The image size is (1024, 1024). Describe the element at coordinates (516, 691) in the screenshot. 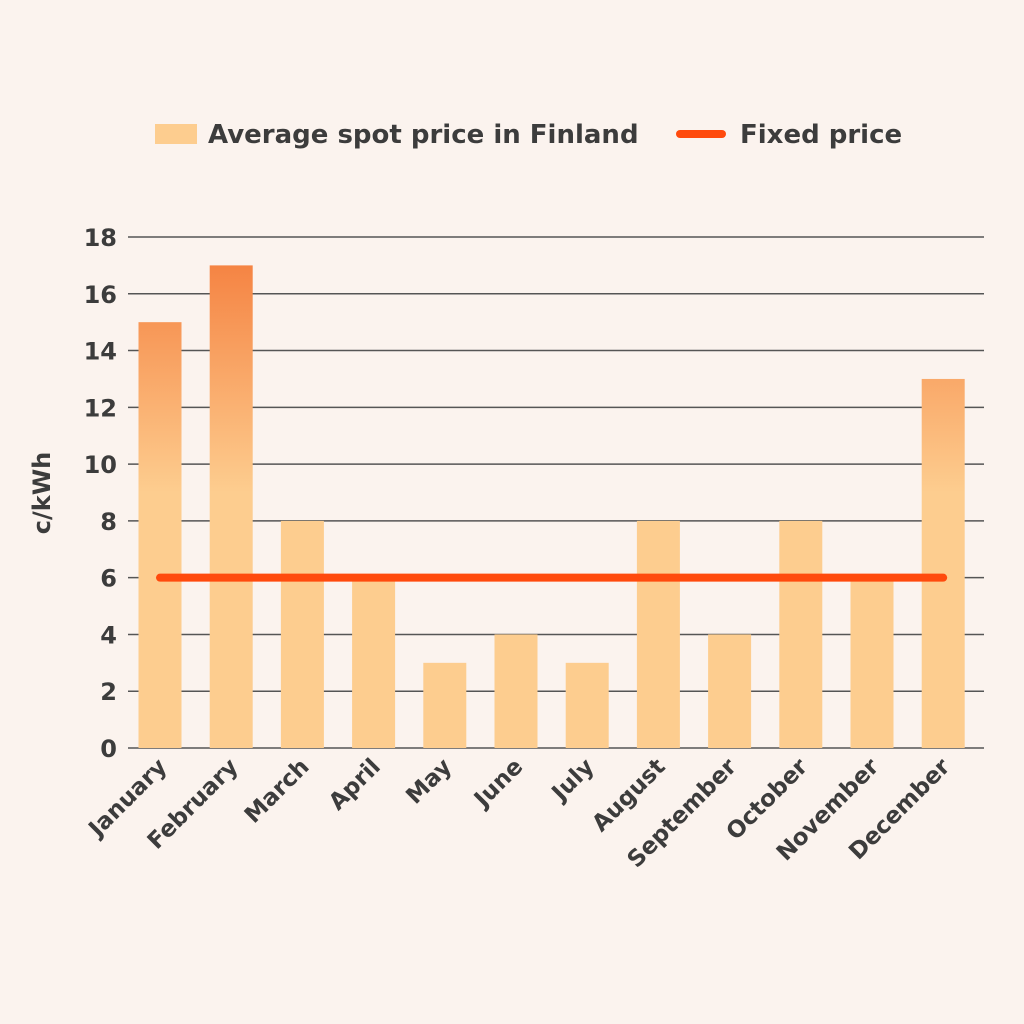

I see `bar-june` at that location.